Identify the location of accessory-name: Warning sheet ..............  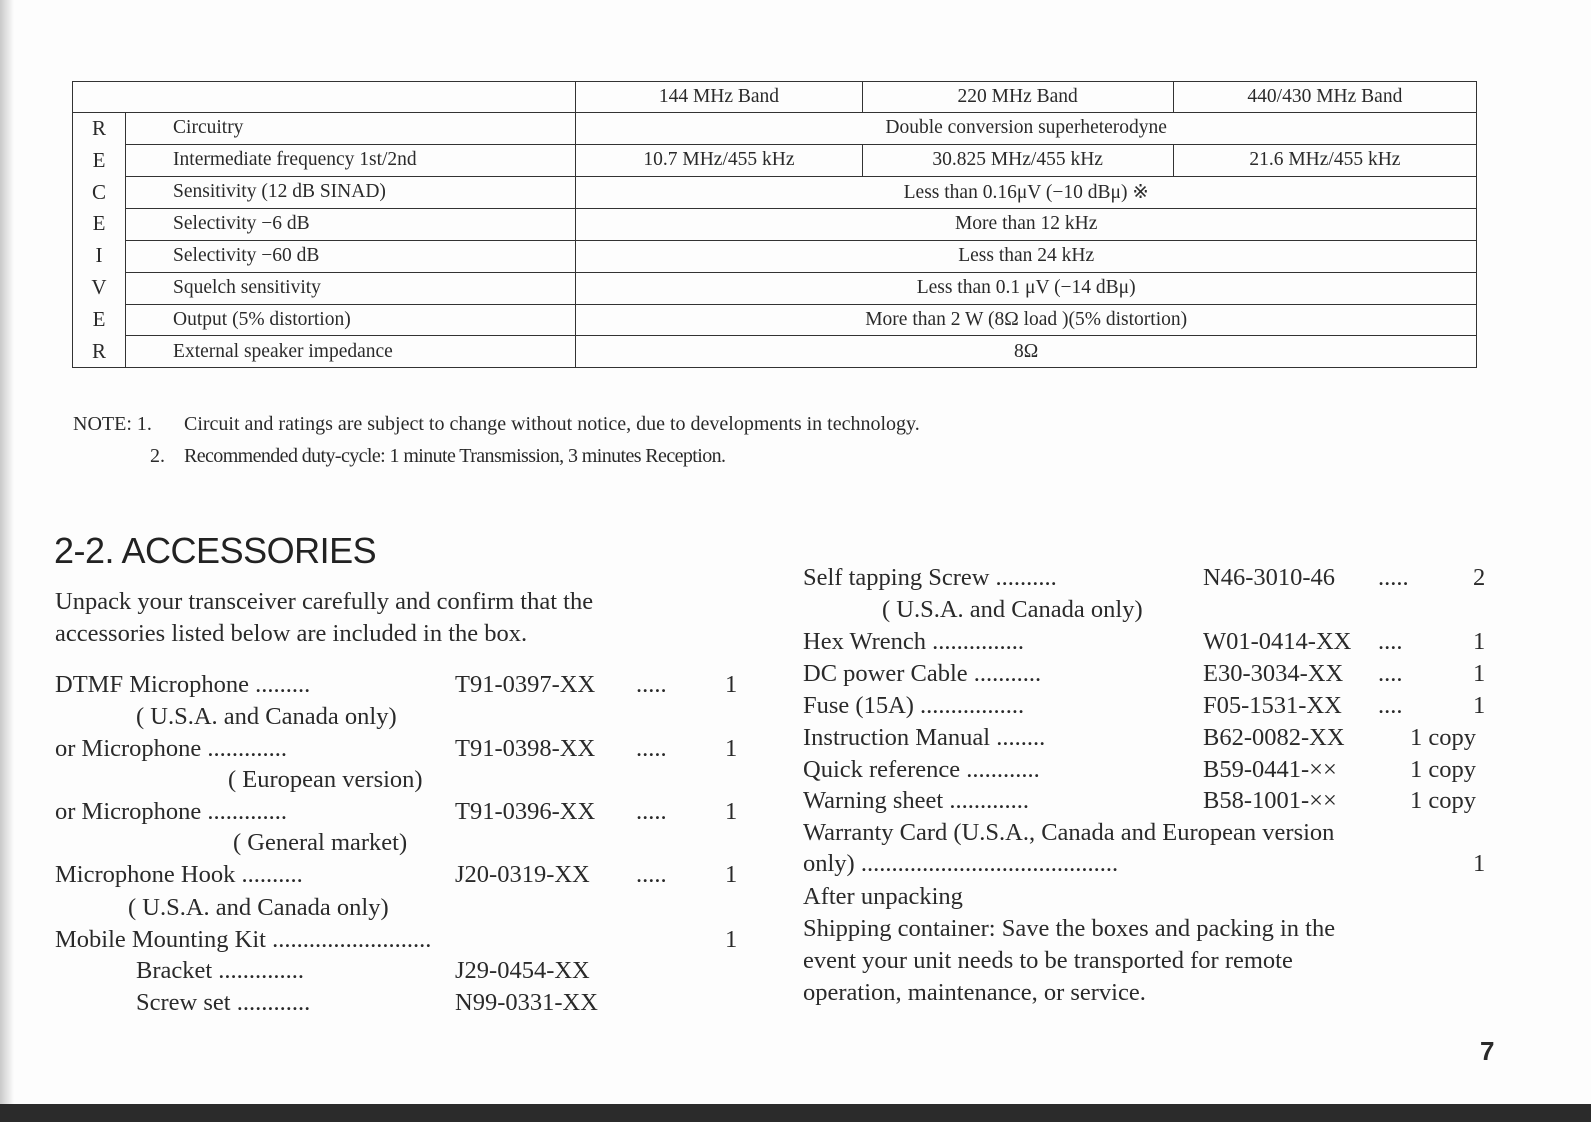
(916, 800).